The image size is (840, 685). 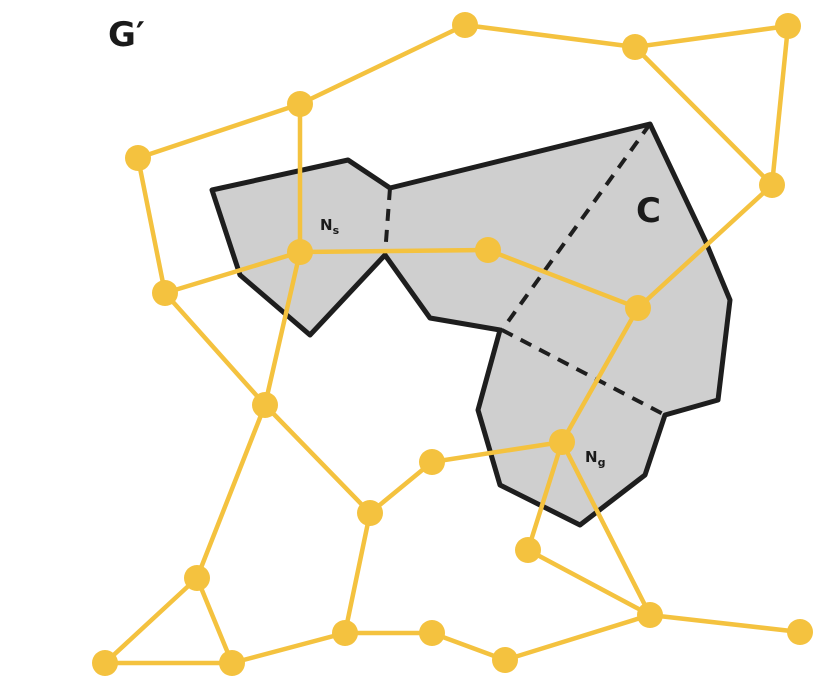 What do you see at coordinates (300, 252) in the screenshot?
I see `graph-node-start` at bounding box center [300, 252].